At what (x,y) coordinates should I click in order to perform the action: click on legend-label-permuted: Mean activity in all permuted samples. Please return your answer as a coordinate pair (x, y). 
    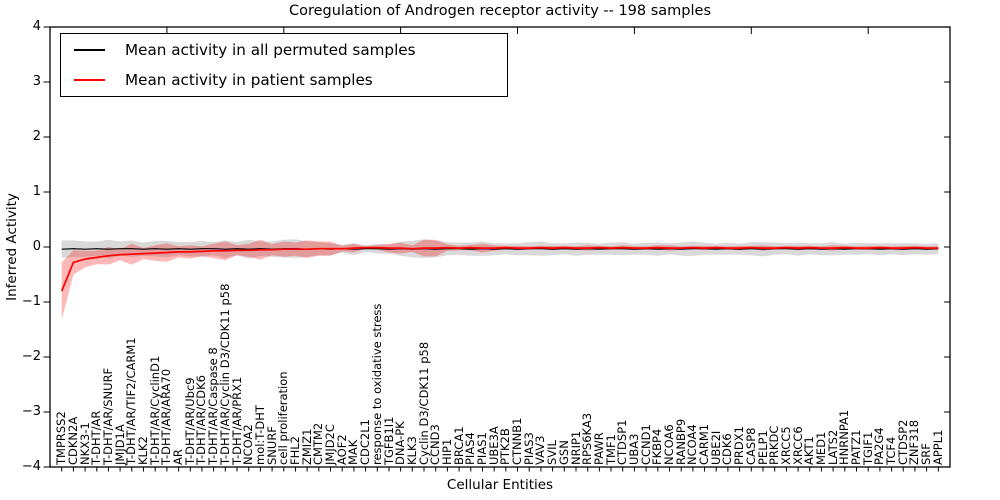
    Looking at the image, I should click on (270, 50).